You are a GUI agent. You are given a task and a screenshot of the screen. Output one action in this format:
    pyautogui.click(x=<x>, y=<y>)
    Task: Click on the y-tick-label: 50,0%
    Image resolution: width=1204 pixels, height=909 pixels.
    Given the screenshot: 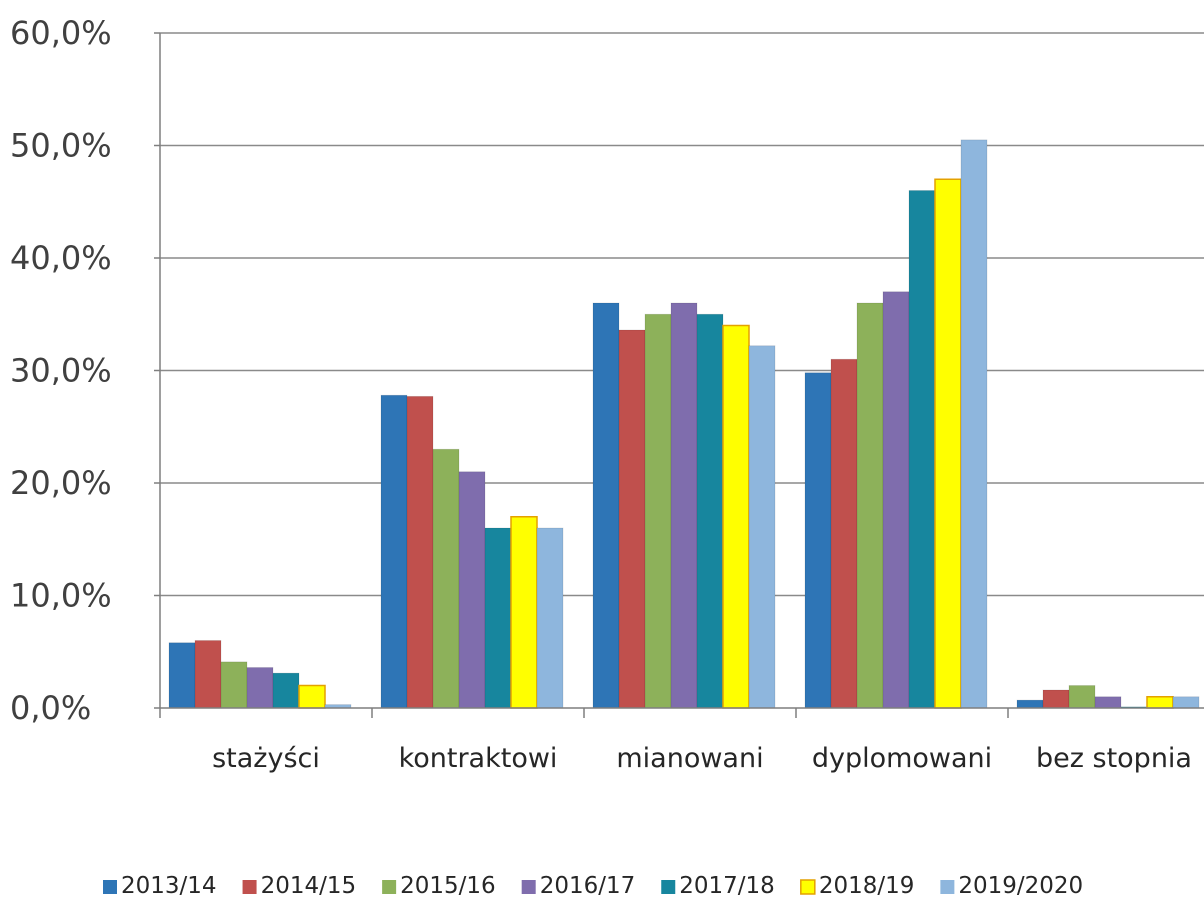 What is the action you would take?
    pyautogui.click(x=61, y=146)
    